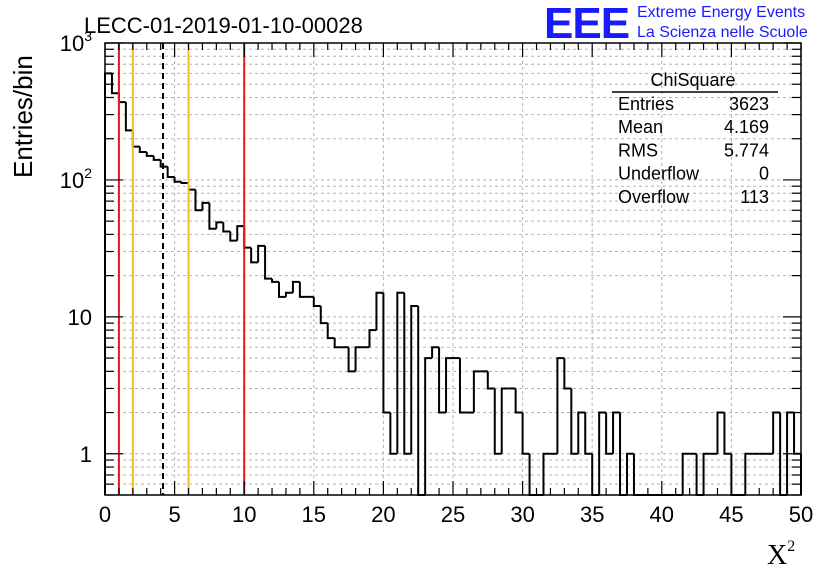  What do you see at coordinates (749, 104) in the screenshot?
I see `stats-value: 3623` at bounding box center [749, 104].